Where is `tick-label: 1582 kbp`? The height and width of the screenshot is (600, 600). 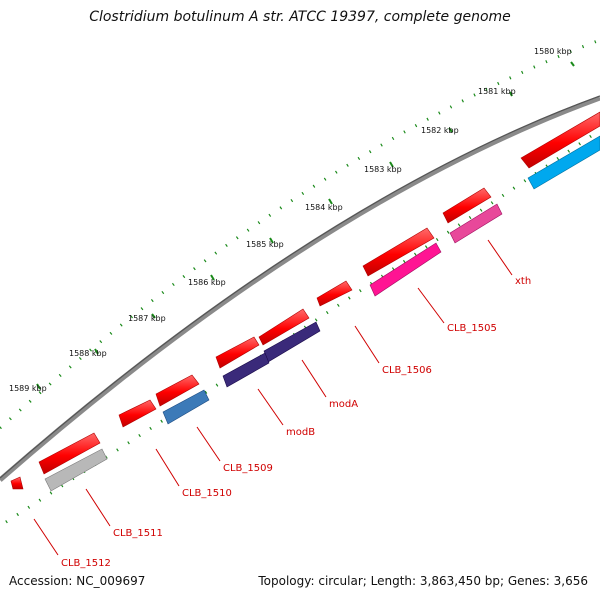 tick-label: 1582 kbp is located at coordinates (440, 130).